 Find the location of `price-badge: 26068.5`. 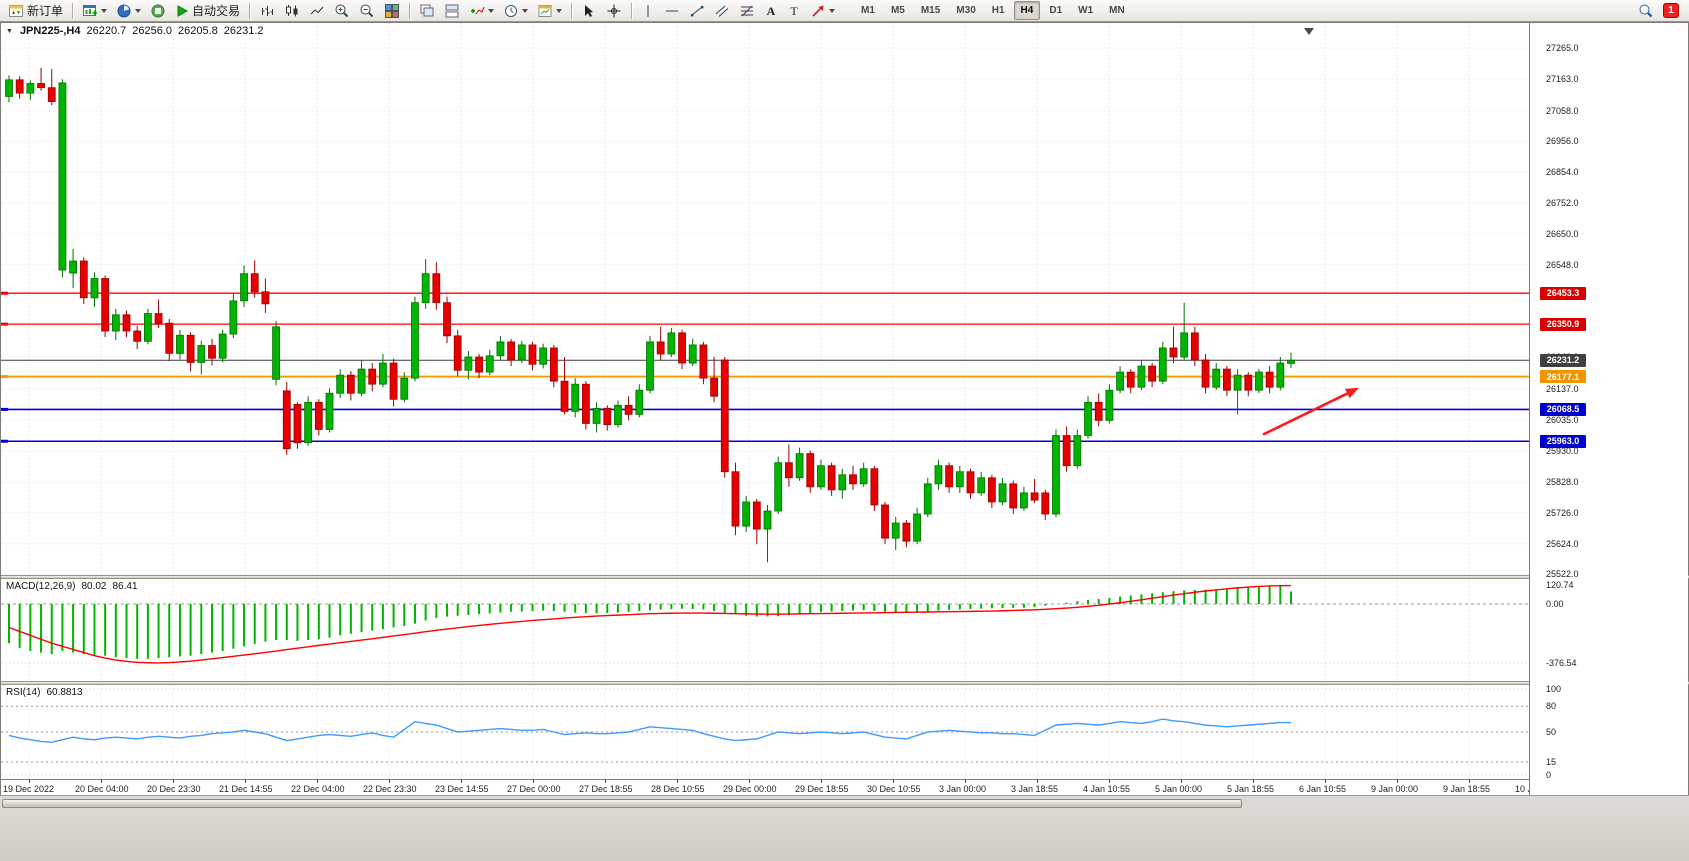

price-badge: 26068.5 is located at coordinates (1563, 409).